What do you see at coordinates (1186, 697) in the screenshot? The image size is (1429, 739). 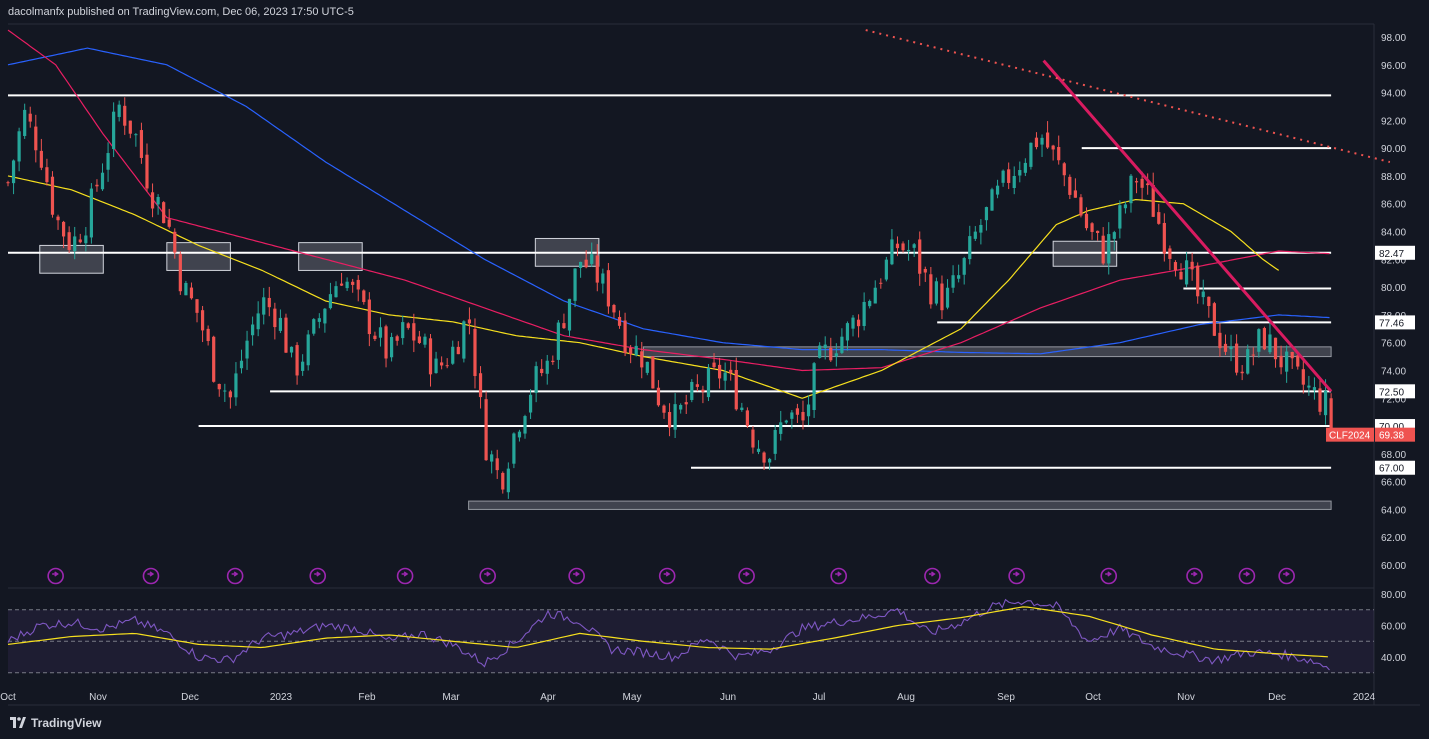 I see `time-axis-label: Nov` at bounding box center [1186, 697].